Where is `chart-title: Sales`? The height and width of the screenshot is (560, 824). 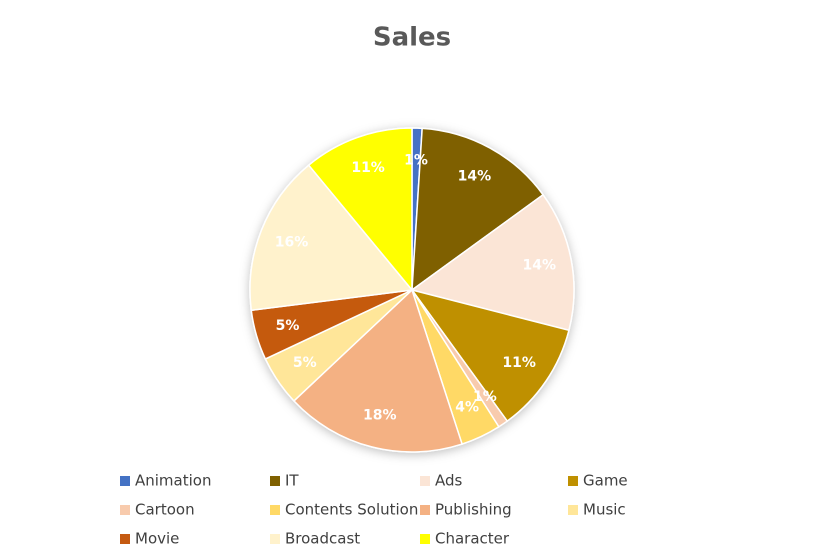
chart-title: Sales is located at coordinates (412, 38).